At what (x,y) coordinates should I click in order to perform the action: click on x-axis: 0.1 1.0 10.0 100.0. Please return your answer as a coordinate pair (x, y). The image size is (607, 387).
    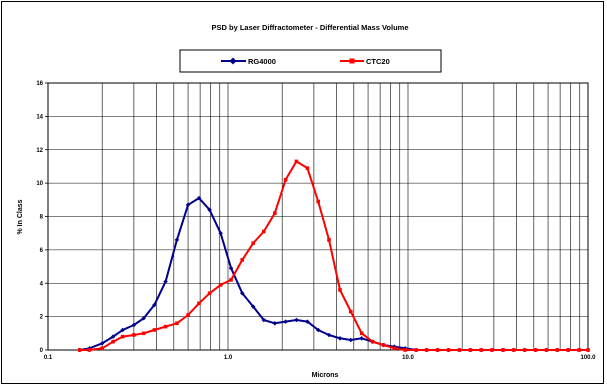
    Looking at the image, I should click on (320, 358).